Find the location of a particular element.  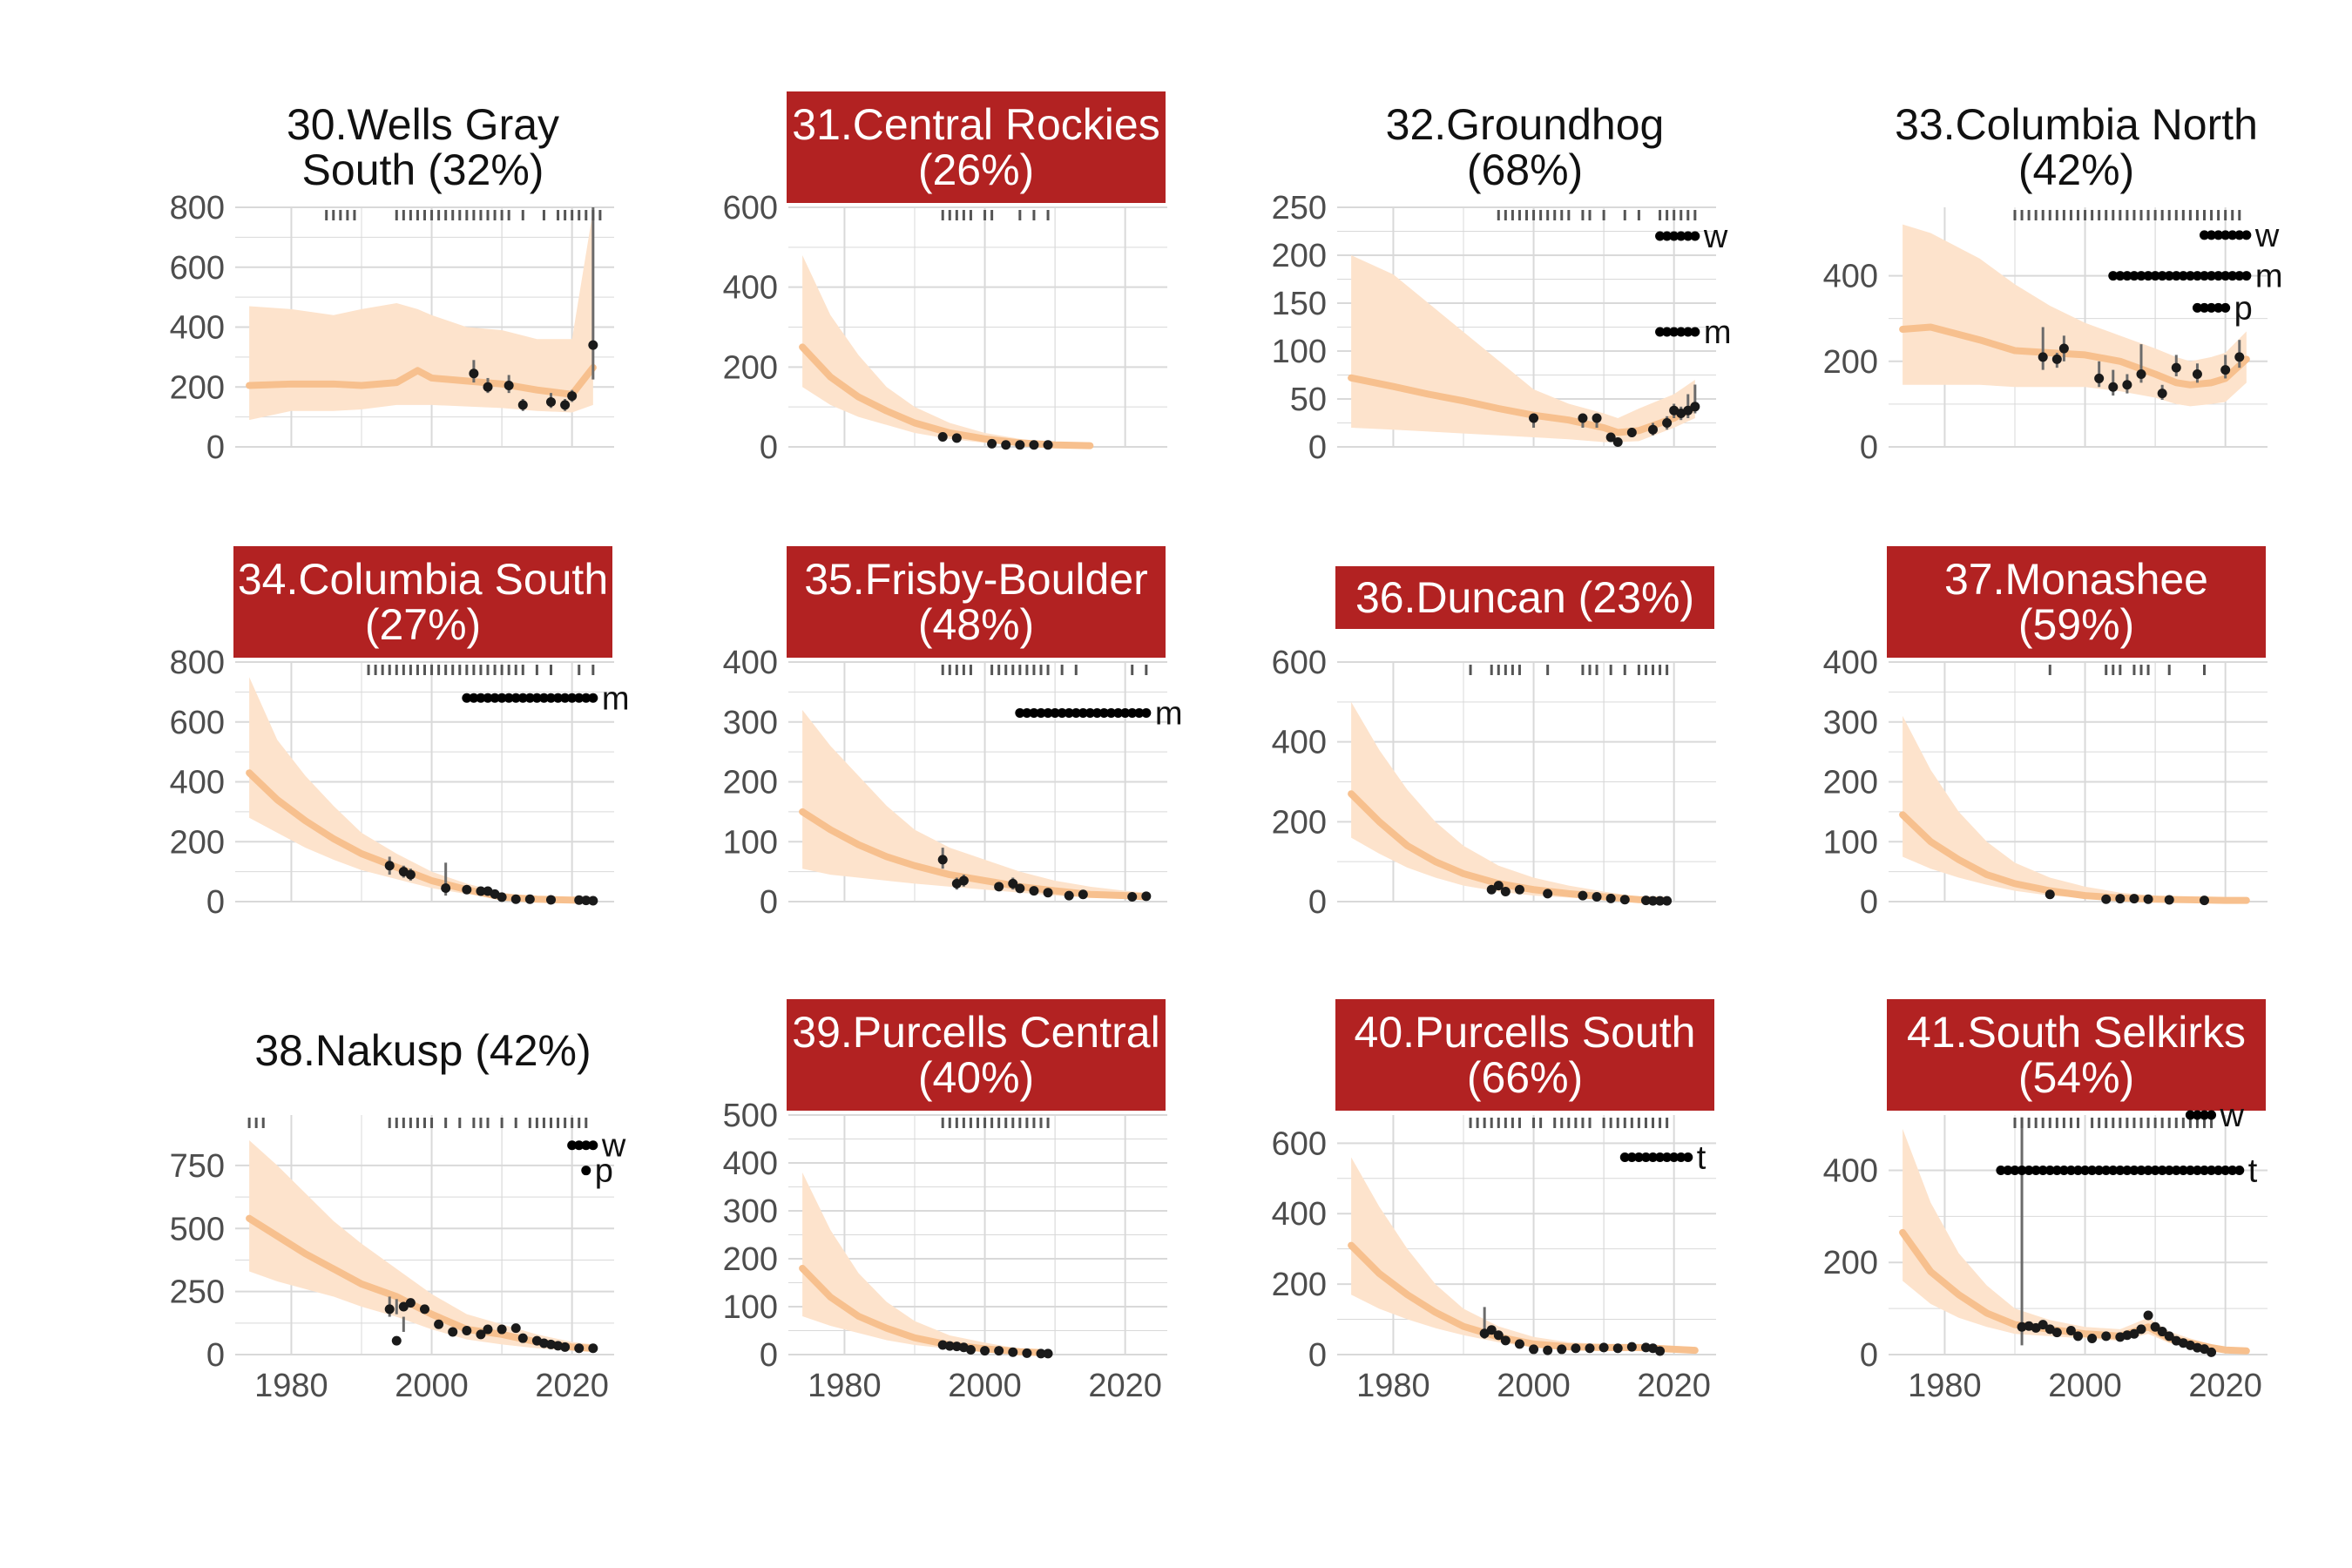

y-tick-label: 250 is located at coordinates (198, 1292).